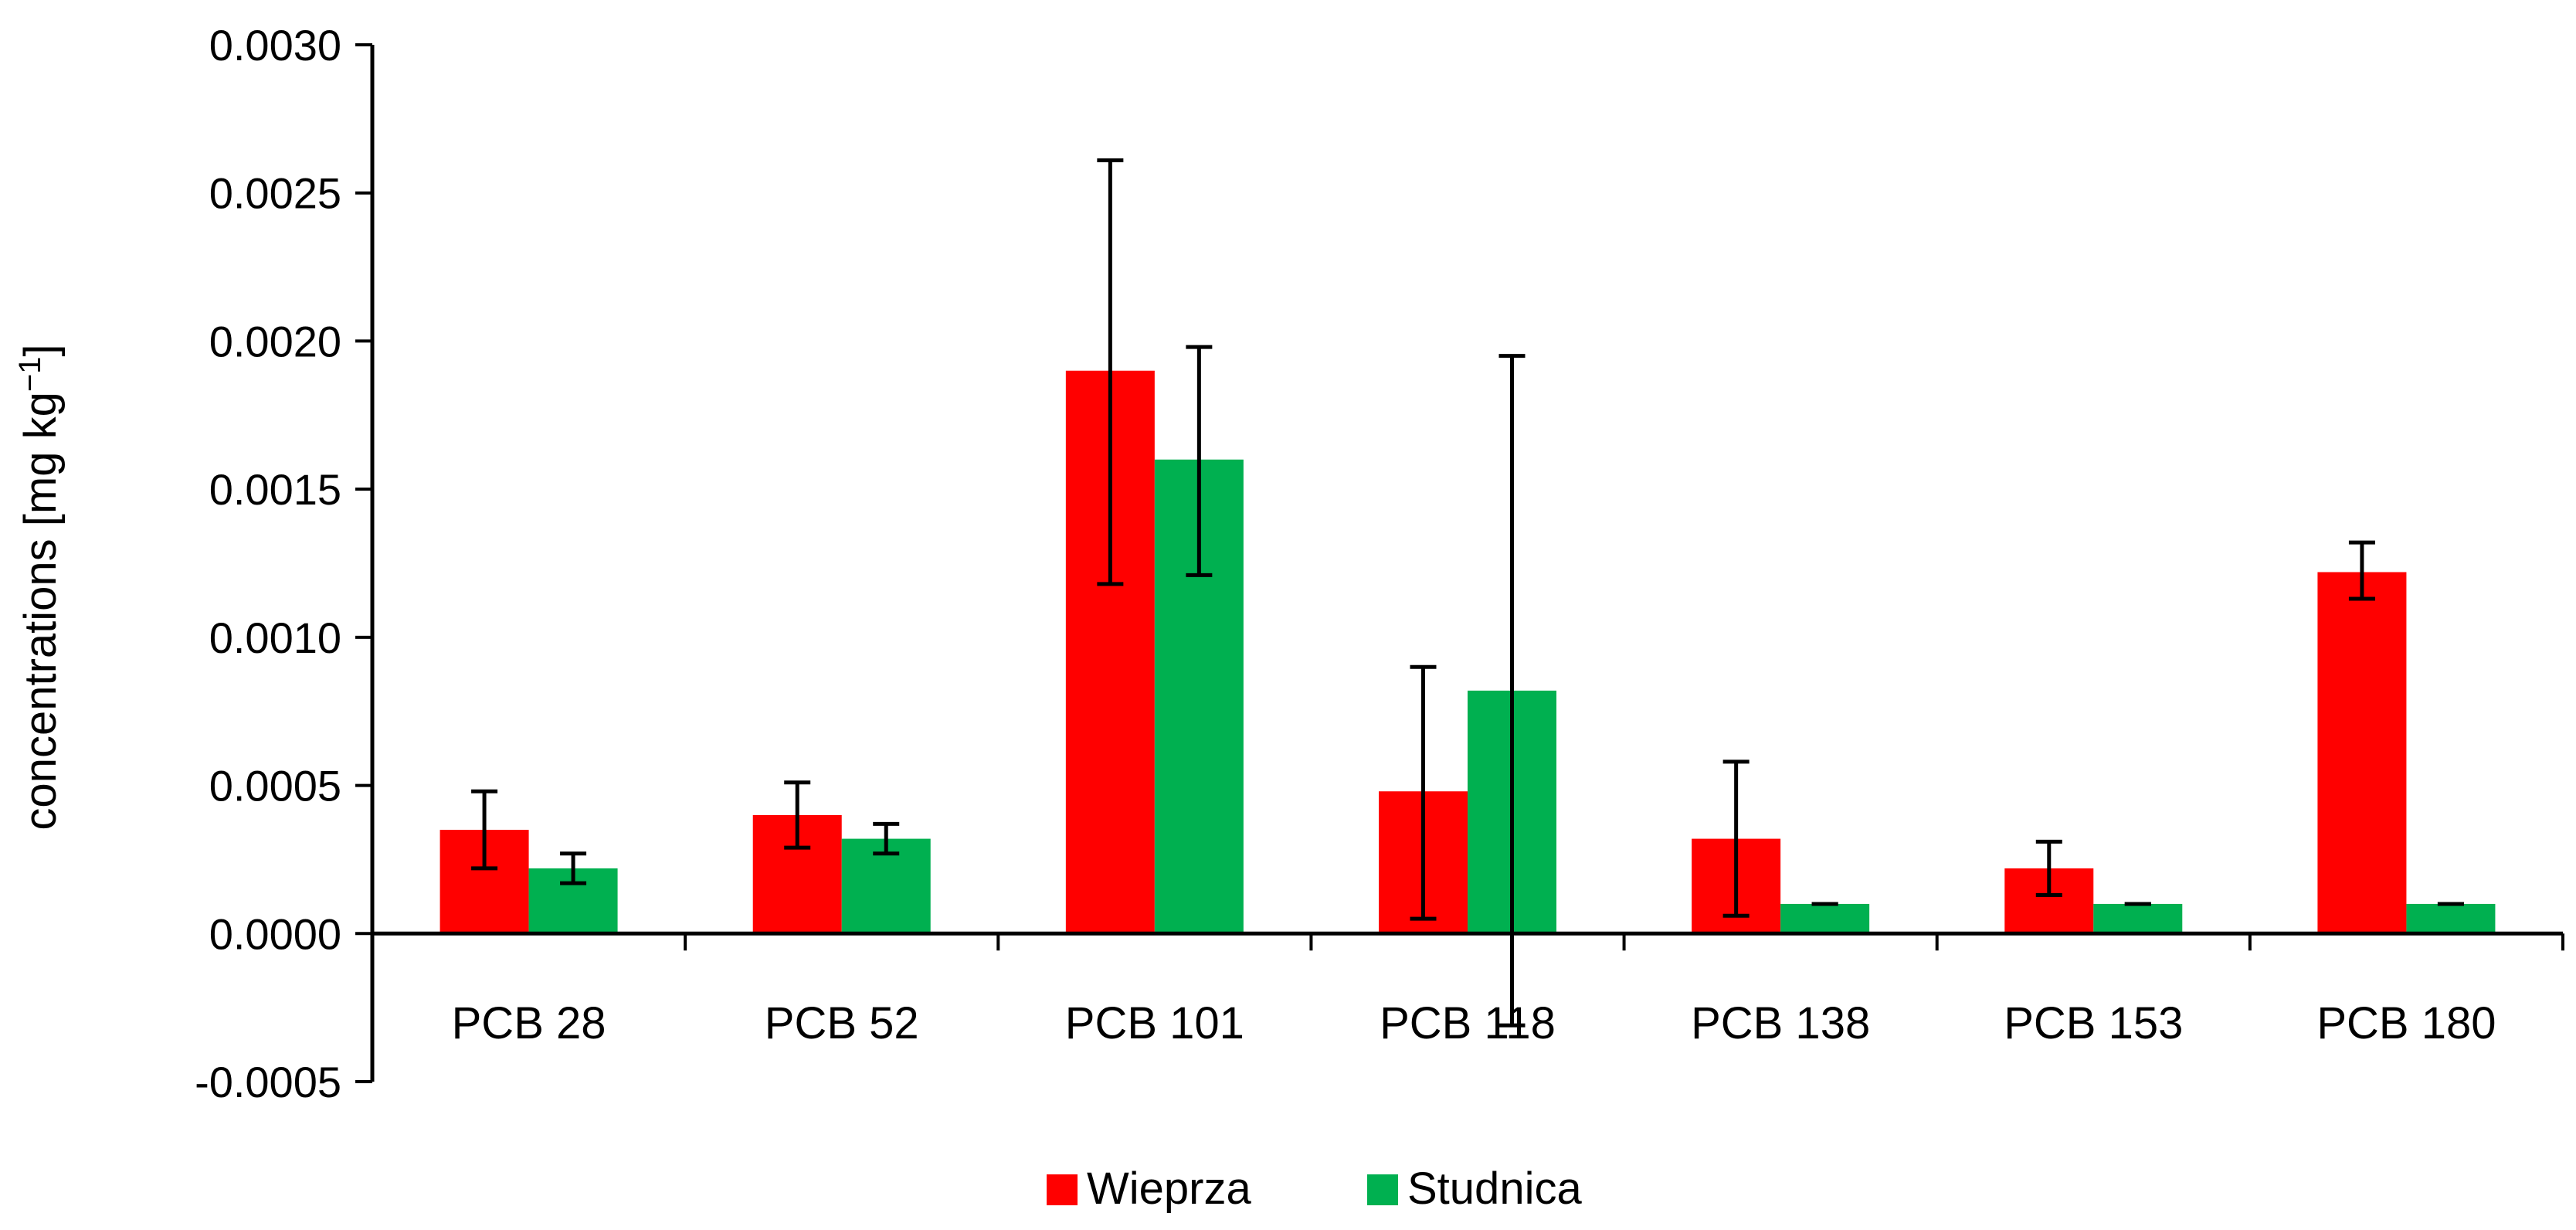  What do you see at coordinates (275, 489) in the screenshot?
I see `y-tick-label-4: 0.0015` at bounding box center [275, 489].